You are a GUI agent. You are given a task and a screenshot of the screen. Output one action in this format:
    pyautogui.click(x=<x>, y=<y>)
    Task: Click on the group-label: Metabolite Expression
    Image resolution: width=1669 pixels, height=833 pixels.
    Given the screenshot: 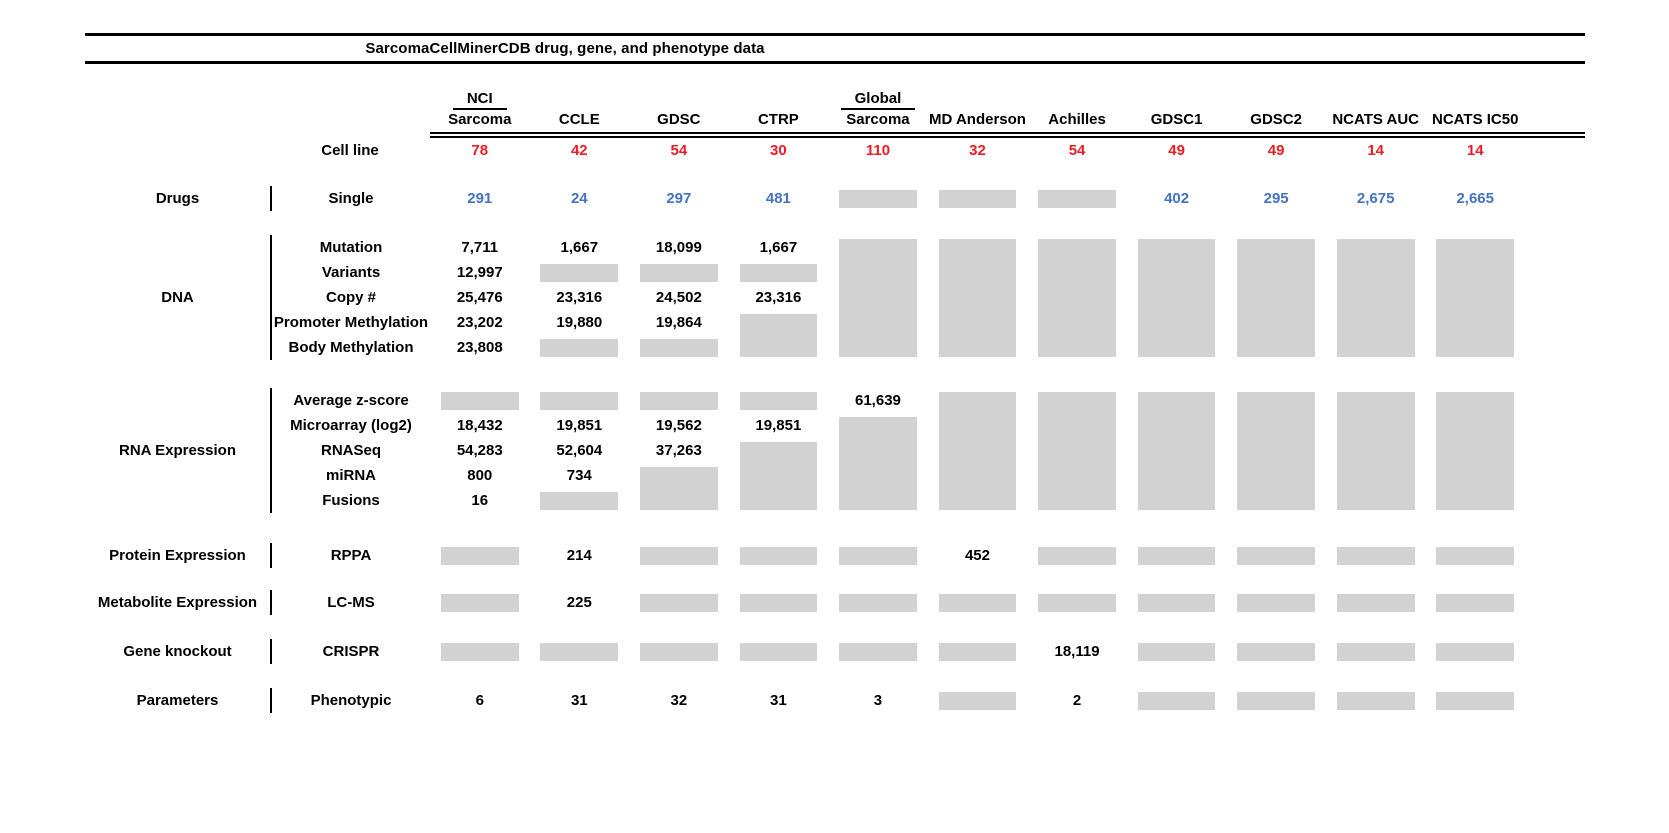 What is the action you would take?
    pyautogui.click(x=177, y=602)
    